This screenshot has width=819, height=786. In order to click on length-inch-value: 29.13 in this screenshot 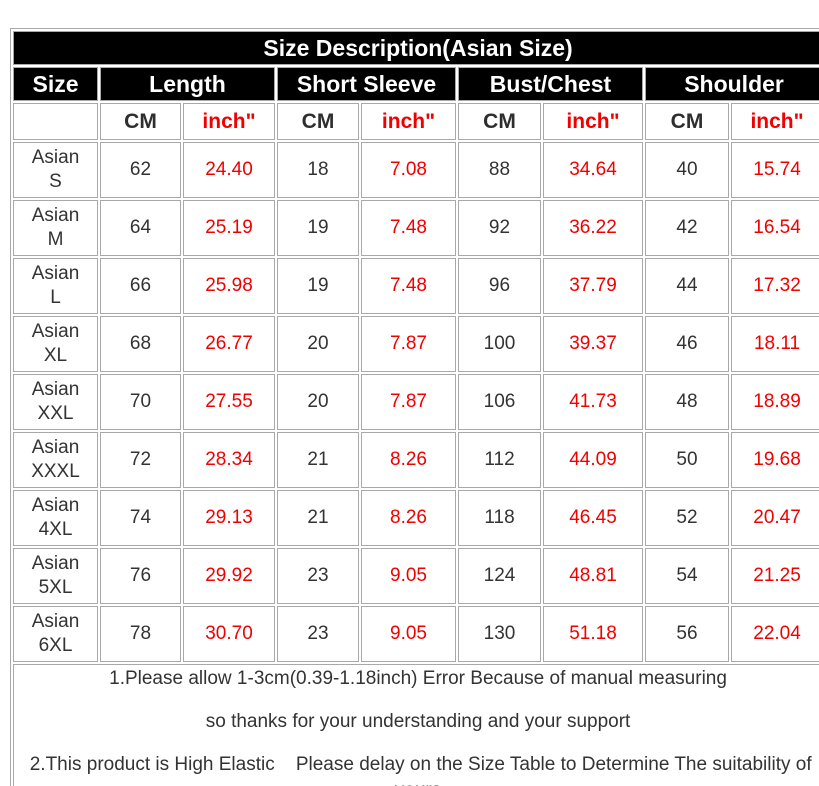, I will do `click(229, 518)`.